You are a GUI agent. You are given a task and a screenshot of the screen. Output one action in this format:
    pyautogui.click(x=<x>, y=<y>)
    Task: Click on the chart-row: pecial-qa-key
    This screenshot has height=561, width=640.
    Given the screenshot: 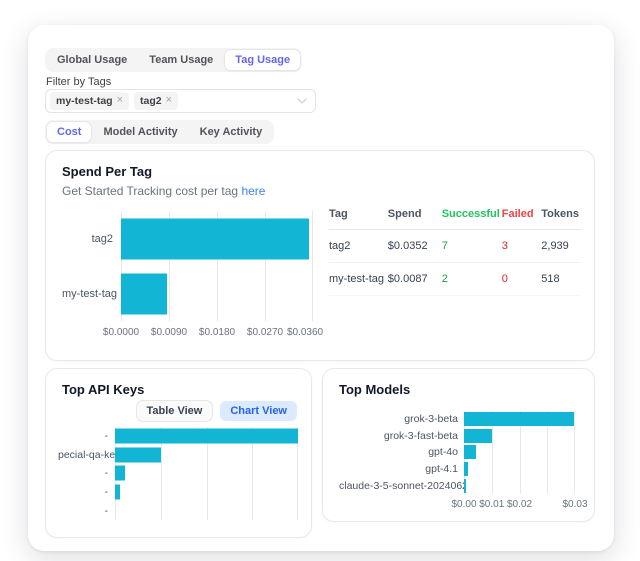 What is the action you would take?
    pyautogui.click(x=178, y=455)
    